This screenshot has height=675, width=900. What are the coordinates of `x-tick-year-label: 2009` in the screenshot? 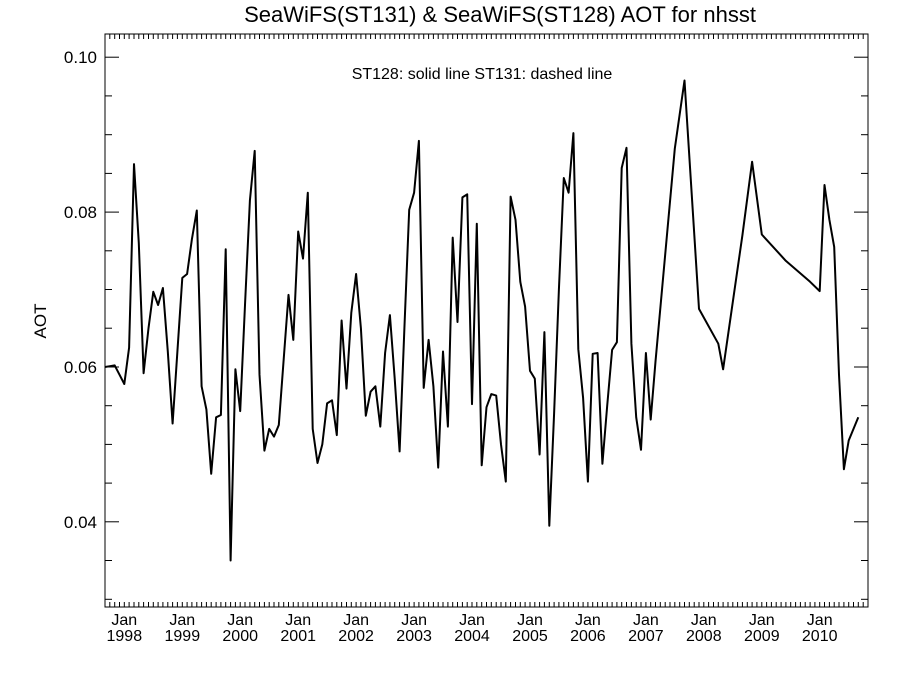 It's located at (762, 636).